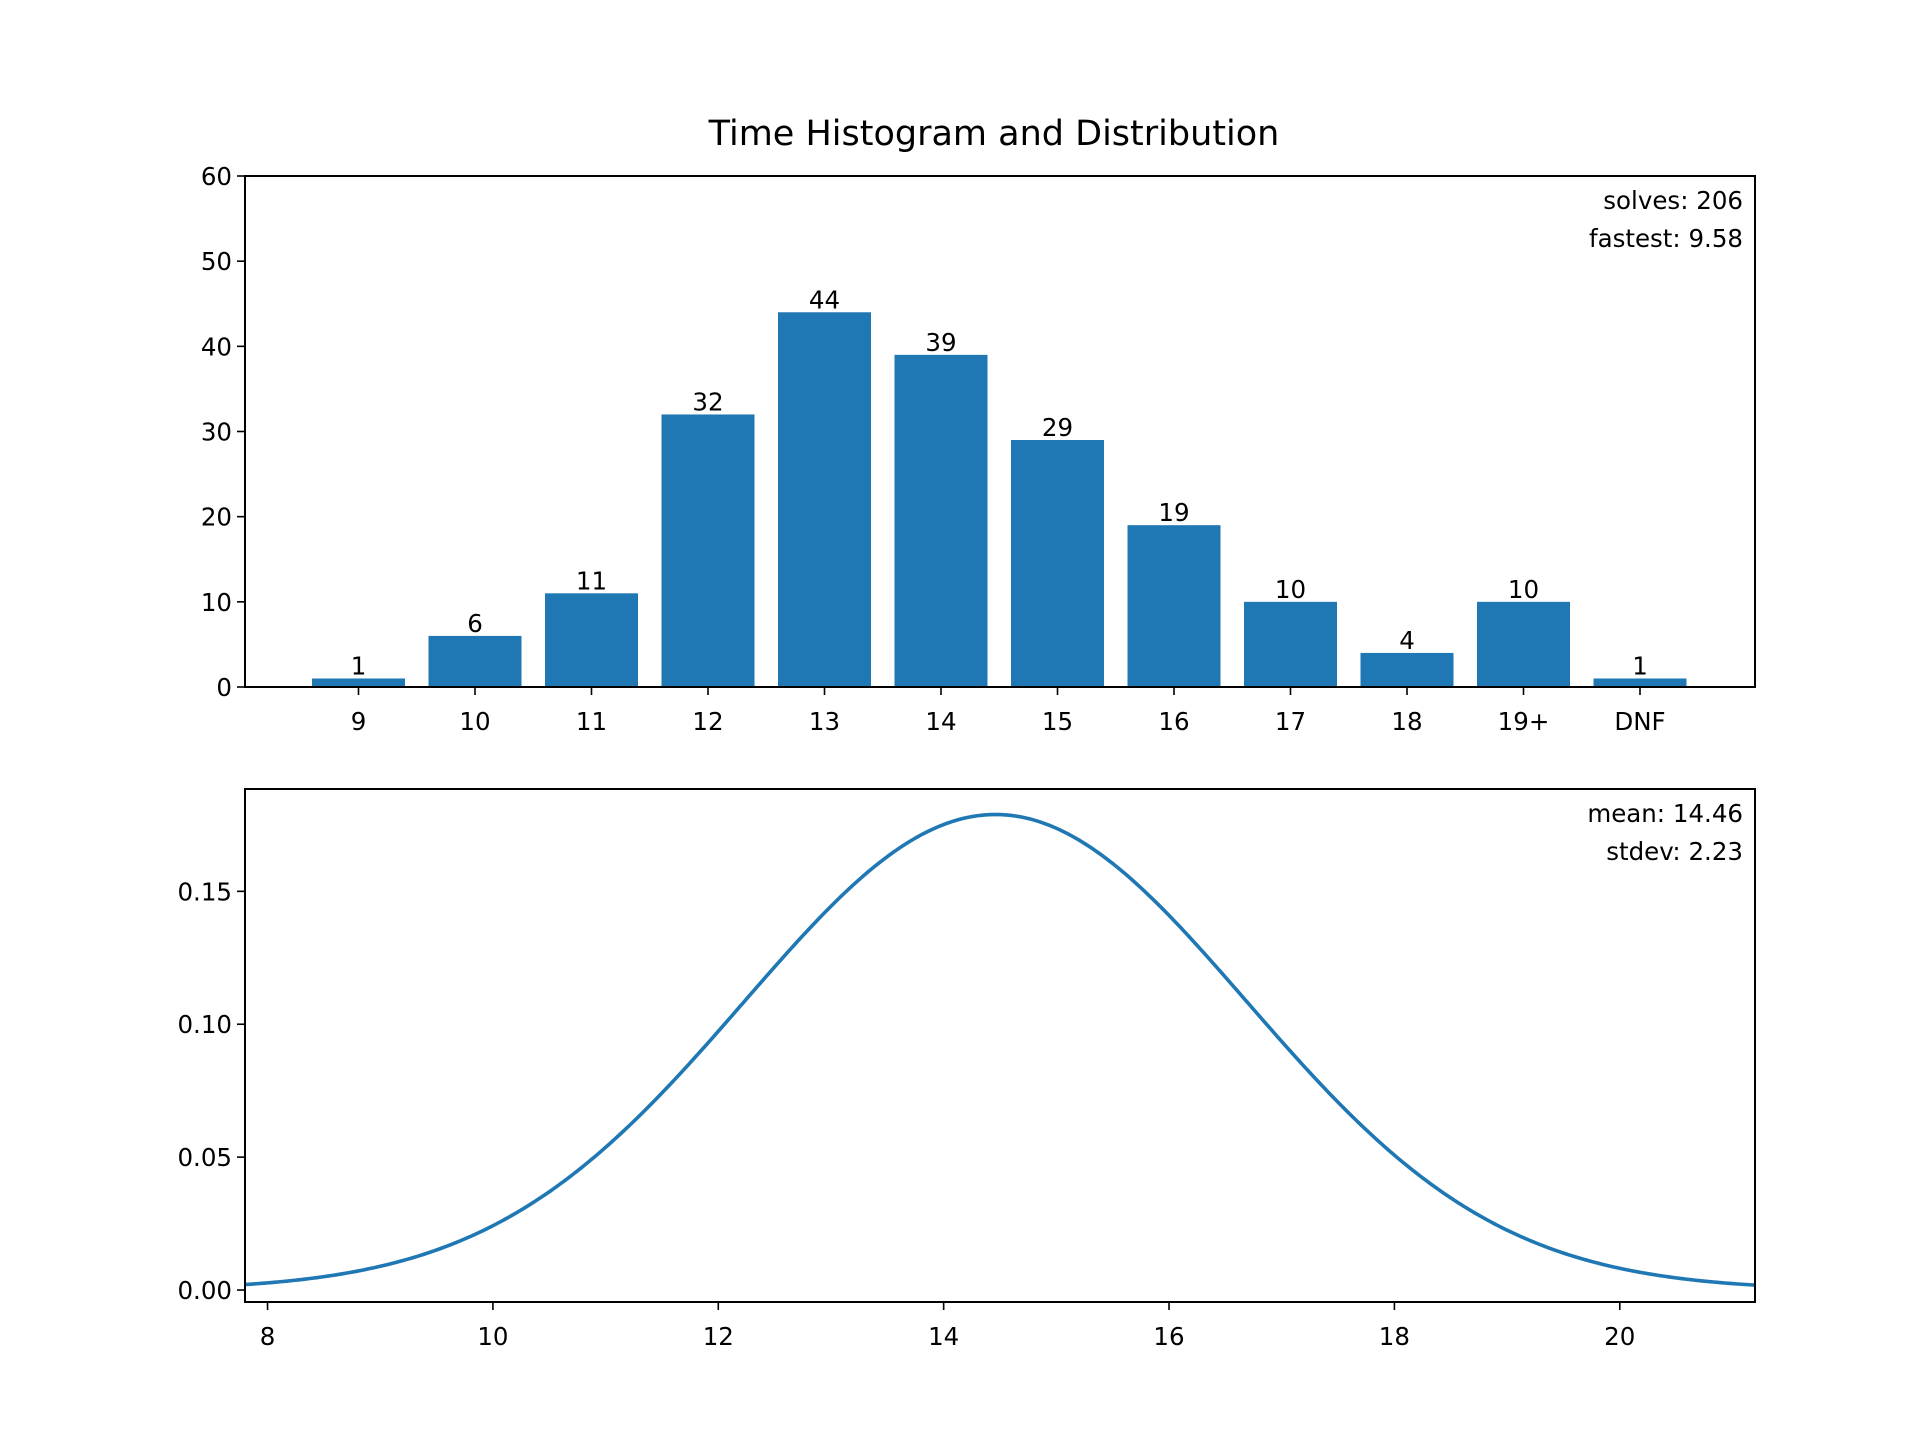 Image resolution: width=1920 pixels, height=1440 pixels. I want to click on y-tick-label-0.15: 0.15, so click(204, 891).